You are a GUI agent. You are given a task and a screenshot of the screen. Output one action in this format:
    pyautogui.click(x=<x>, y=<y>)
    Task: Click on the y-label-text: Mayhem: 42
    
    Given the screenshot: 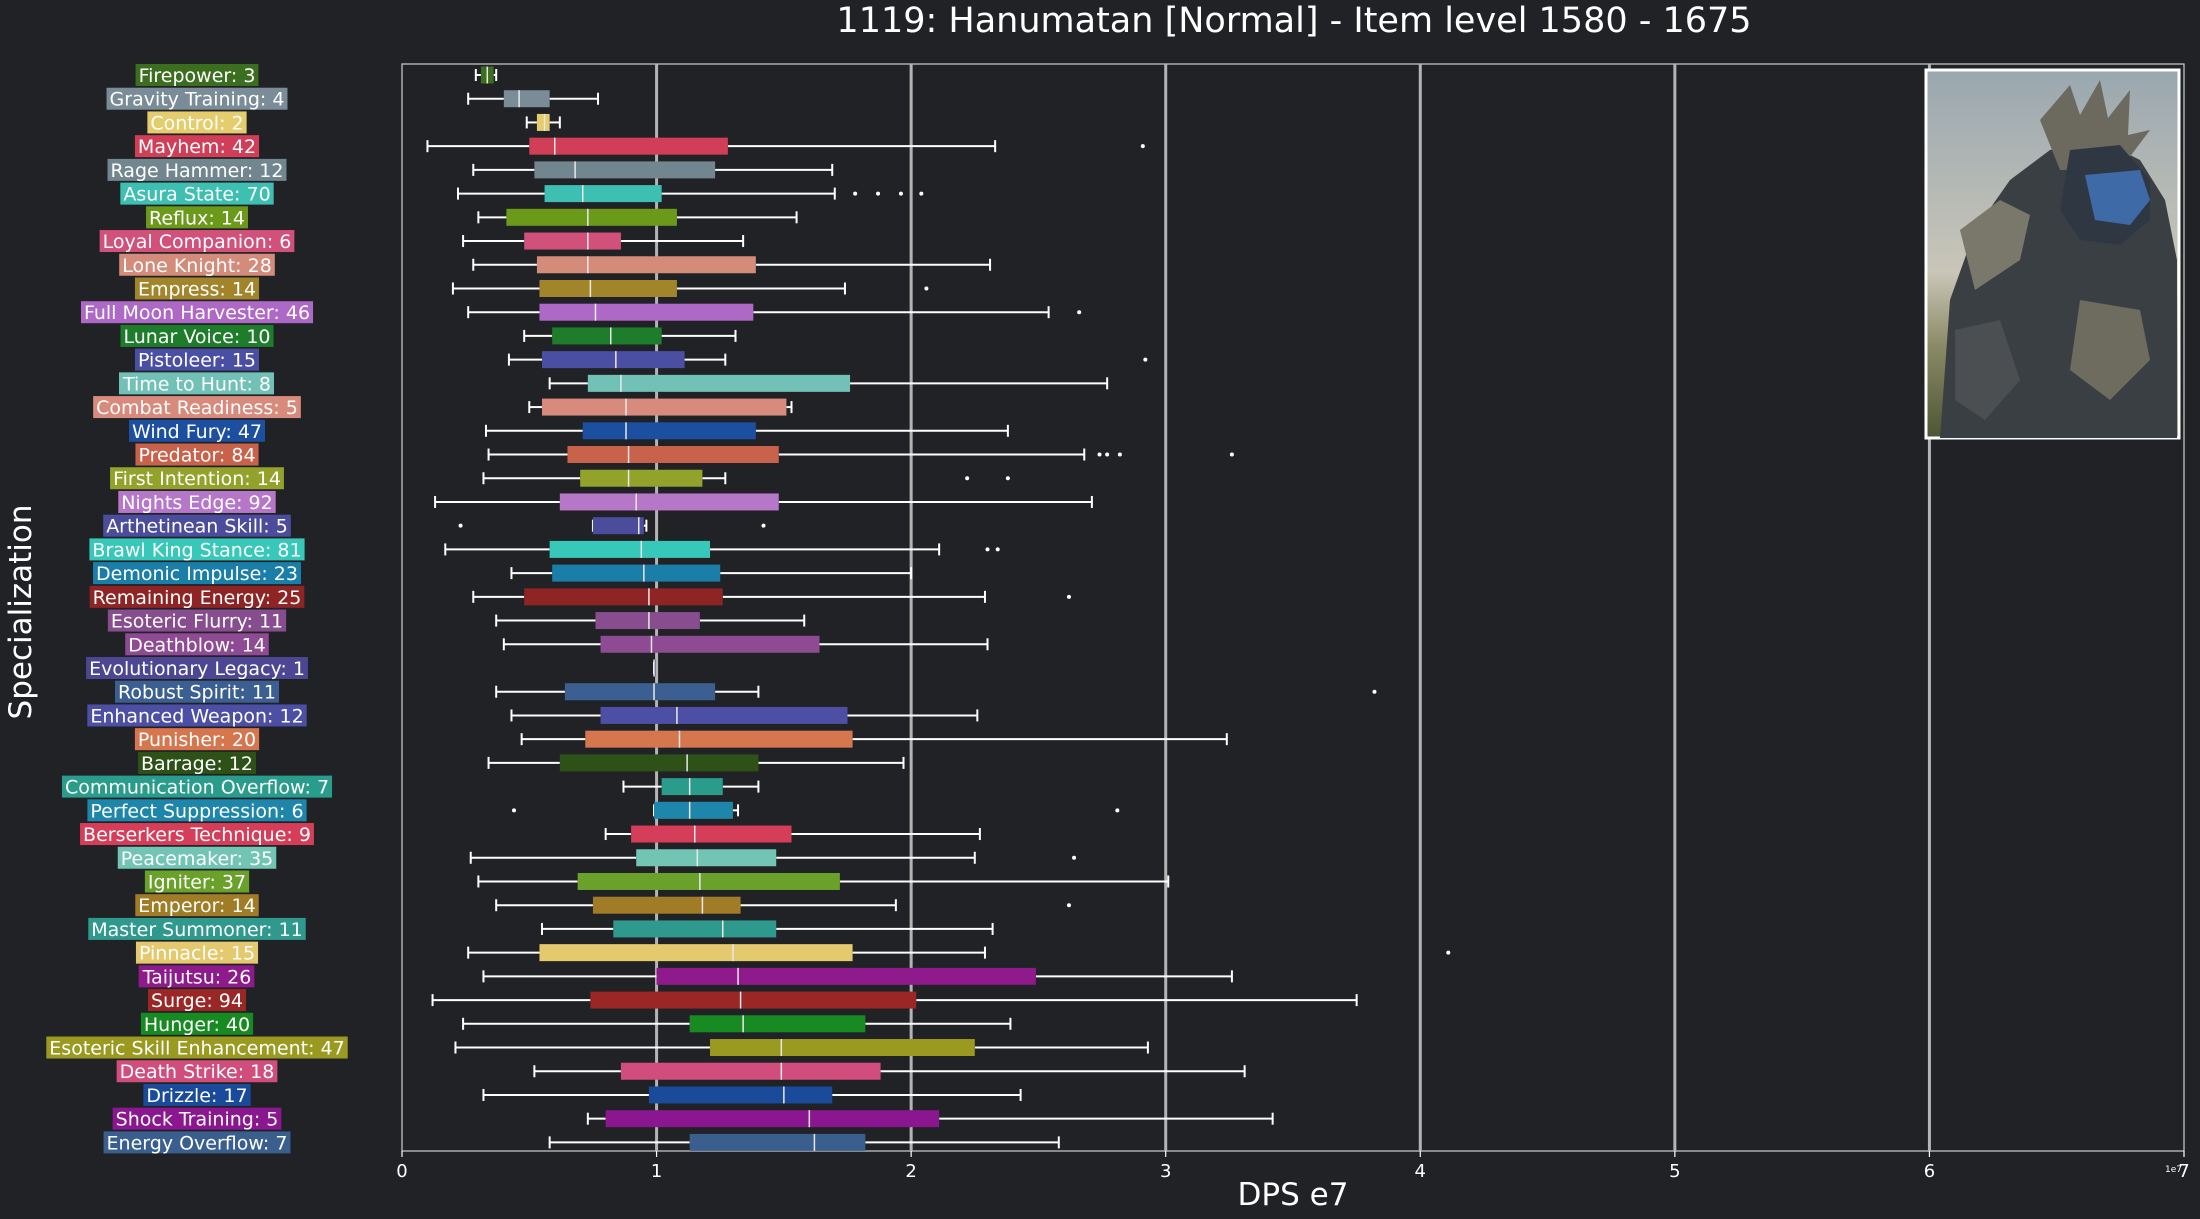 What is the action you would take?
    pyautogui.click(x=197, y=147)
    